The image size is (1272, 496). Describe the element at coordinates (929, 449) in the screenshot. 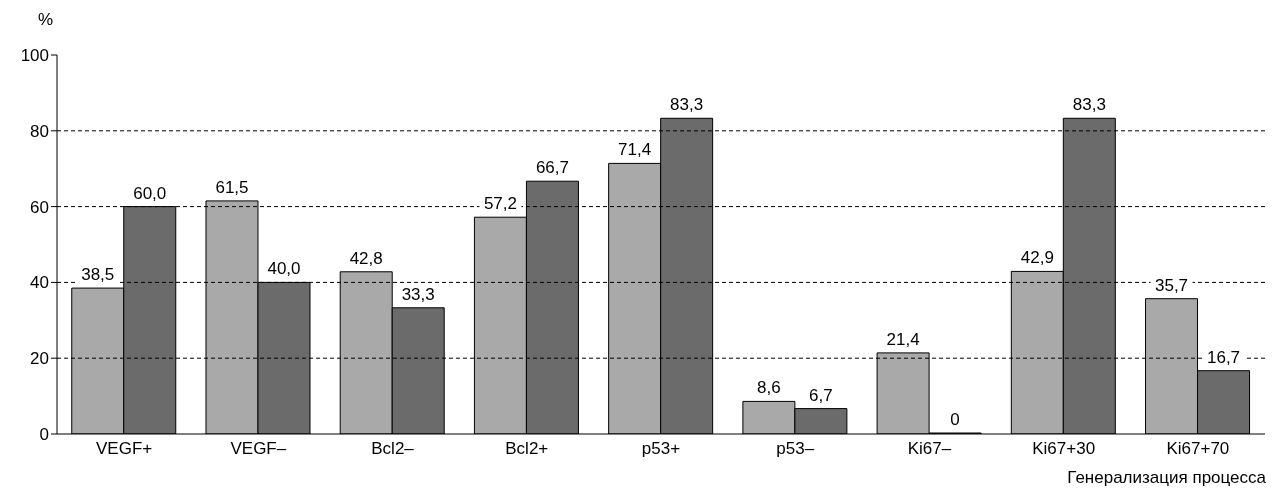

I see `x-tick-label: Ki67–` at that location.